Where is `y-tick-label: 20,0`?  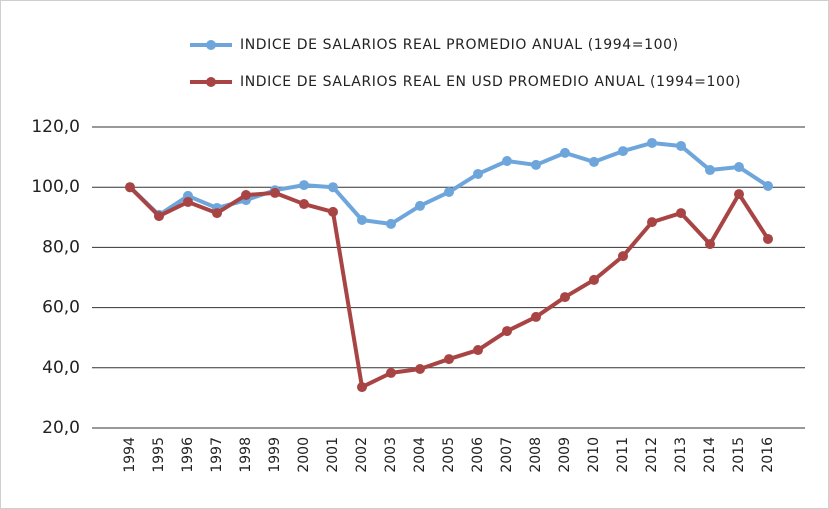 y-tick-label: 20,0 is located at coordinates (61, 428).